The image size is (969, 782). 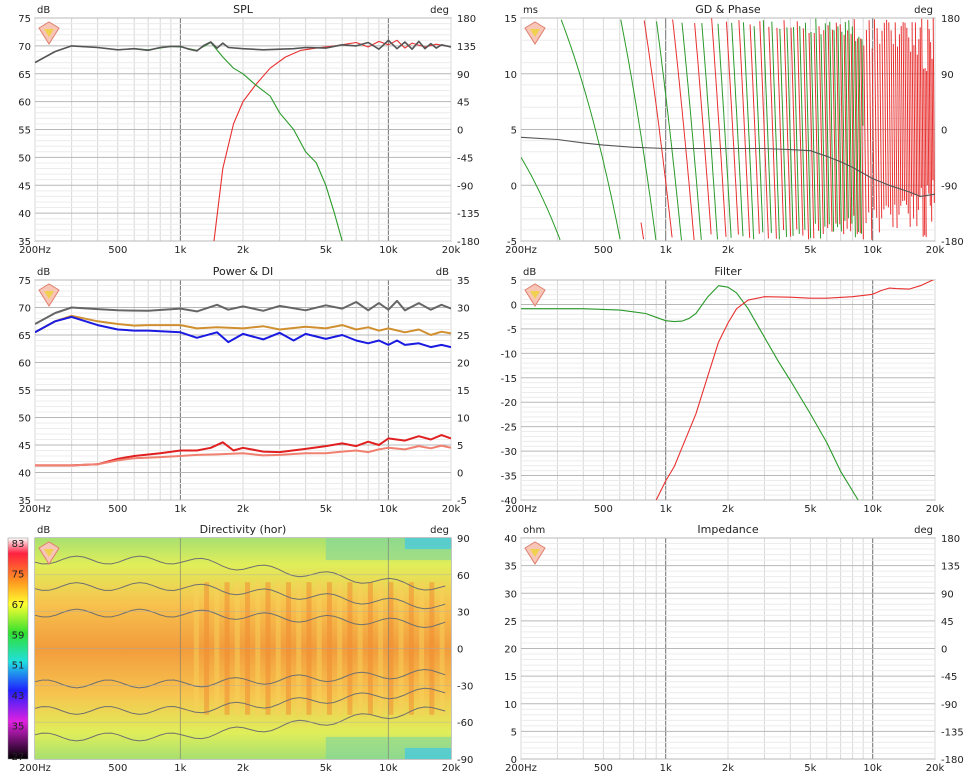 I want to click on y-tick-label: 25, so click(x=510, y=622).